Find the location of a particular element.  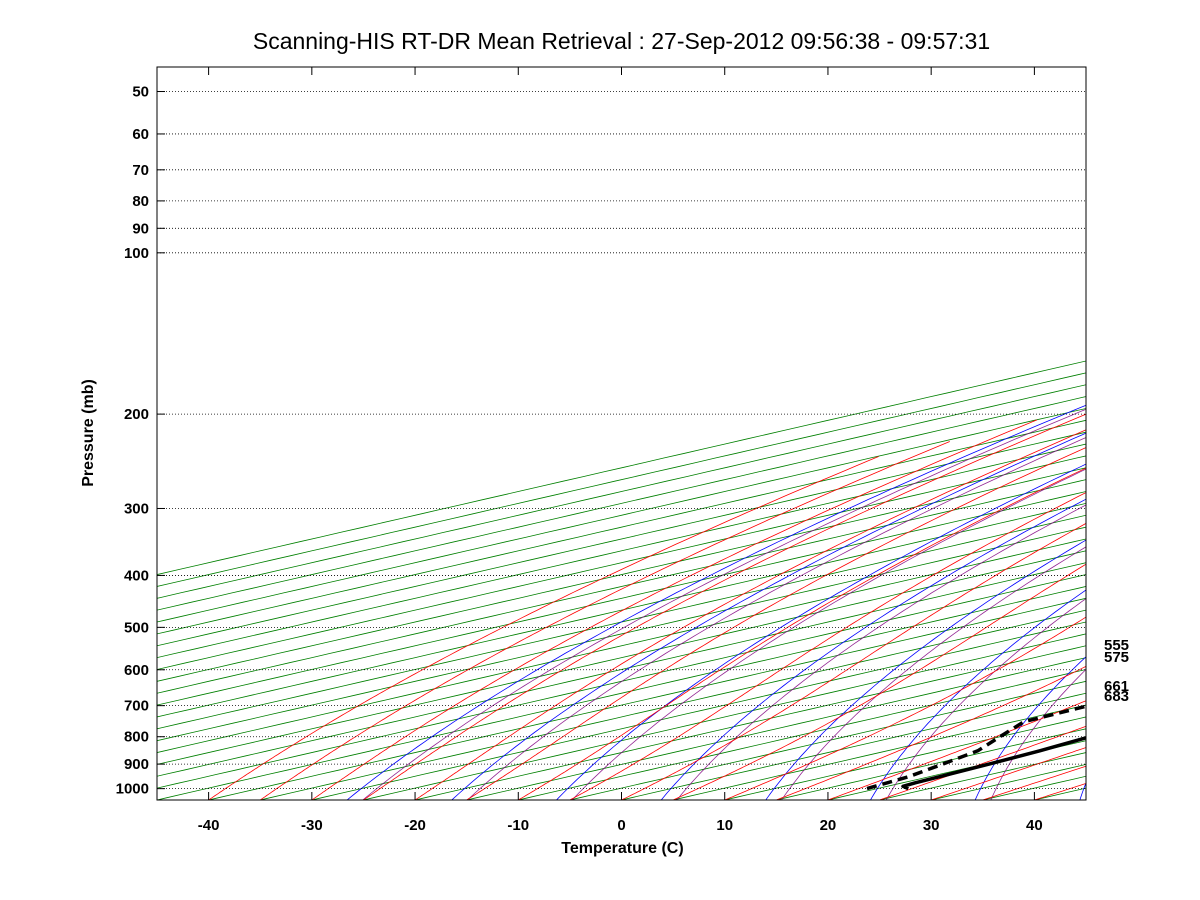

y-tick-label: 400 is located at coordinates (136, 575).